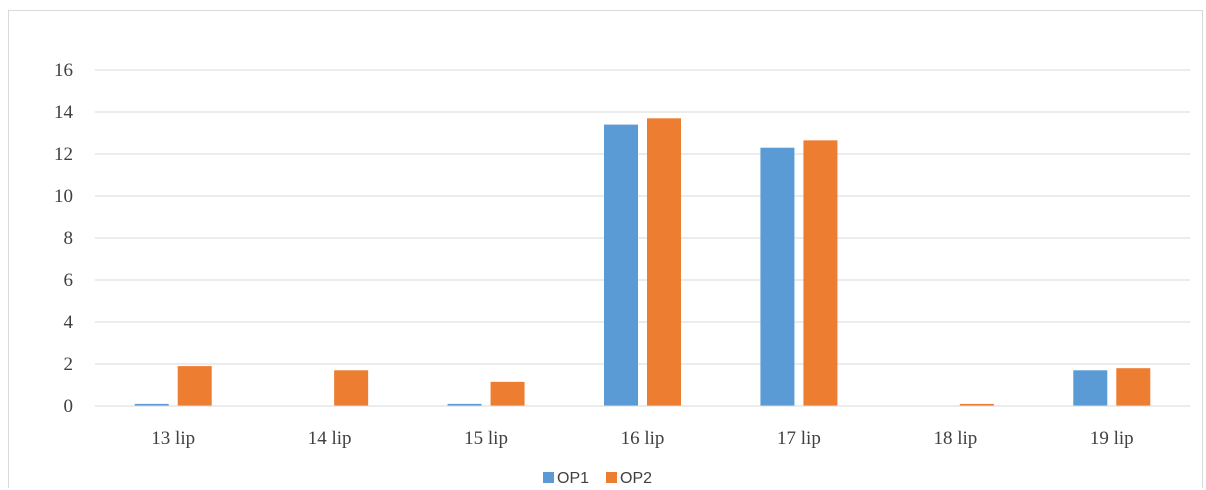 This screenshot has width=1206, height=490. What do you see at coordinates (64, 112) in the screenshot?
I see `y-tick-label: 14` at bounding box center [64, 112].